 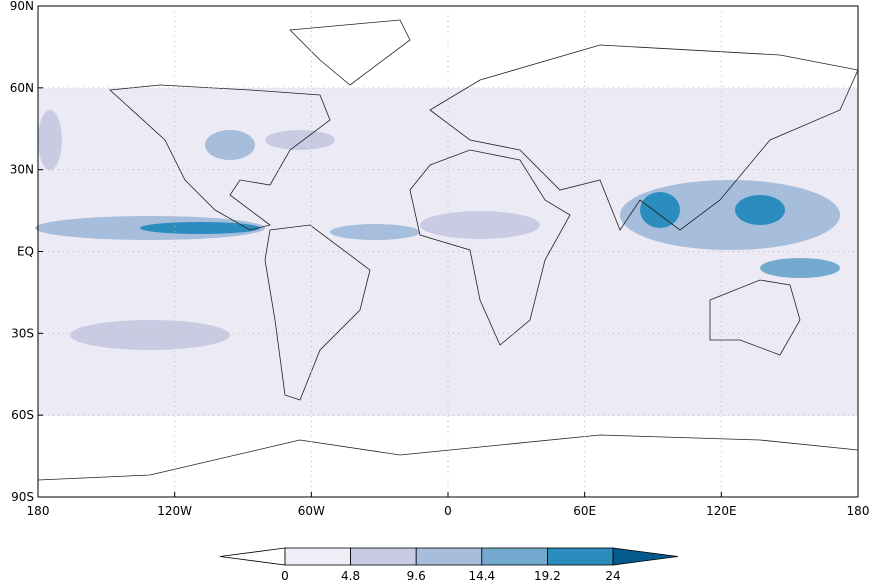 What do you see at coordinates (22, 88) in the screenshot?
I see `lat-tick-label: 60N` at bounding box center [22, 88].